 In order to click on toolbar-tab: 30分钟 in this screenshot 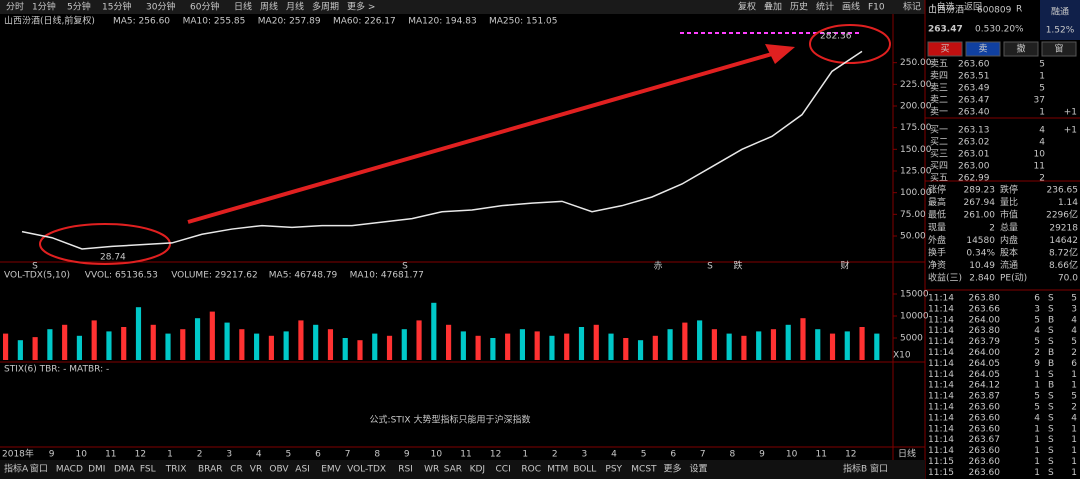, I will do `click(160, 7)`.